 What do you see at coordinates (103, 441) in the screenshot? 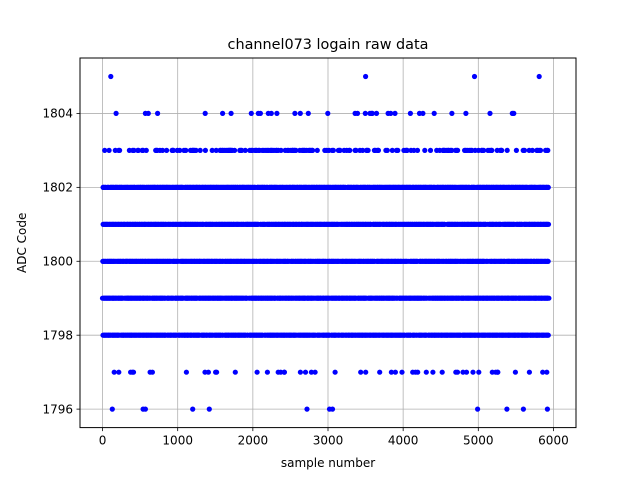
I see `x-tick-label: 0` at bounding box center [103, 441].